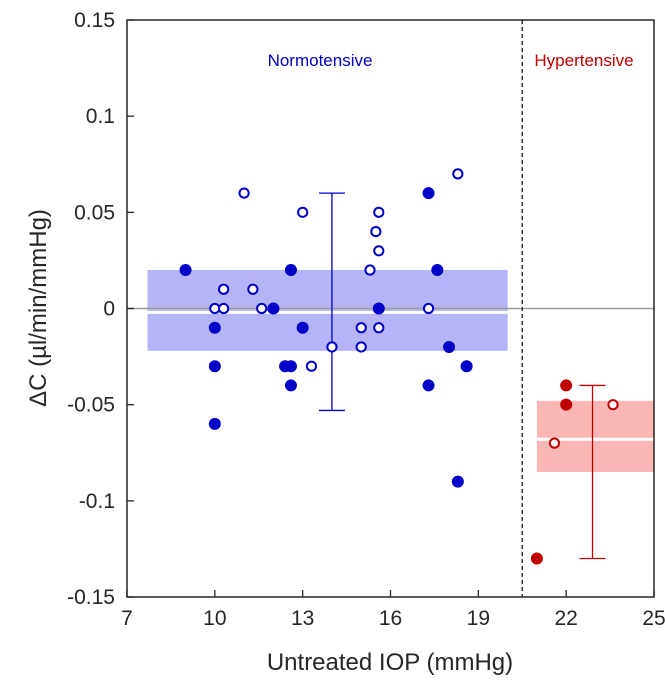  What do you see at coordinates (100, 116) in the screenshot?
I see `y-tick-label: 0.1` at bounding box center [100, 116].